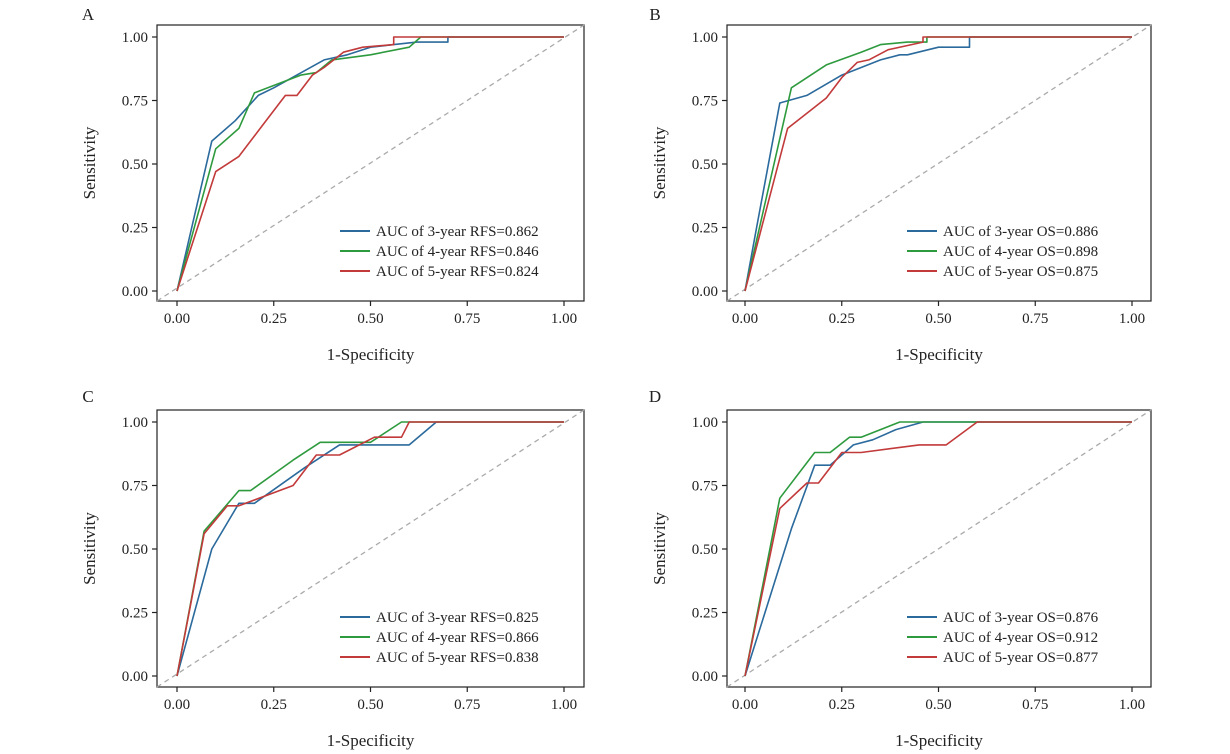 This screenshot has width=1230, height=754. What do you see at coordinates (1021, 658) in the screenshot?
I see `legend-entry: AUC of 5-year OS=0.877` at bounding box center [1021, 658].